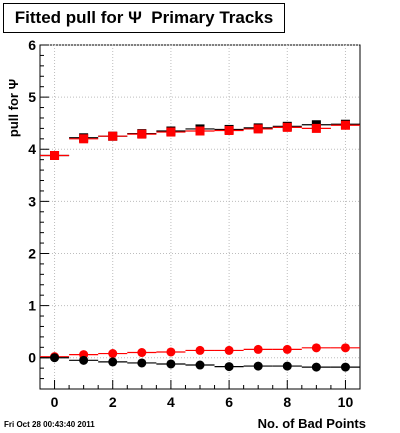  What do you see at coordinates (312, 423) in the screenshot?
I see `x-axis-label: No. of Bad Points` at bounding box center [312, 423].